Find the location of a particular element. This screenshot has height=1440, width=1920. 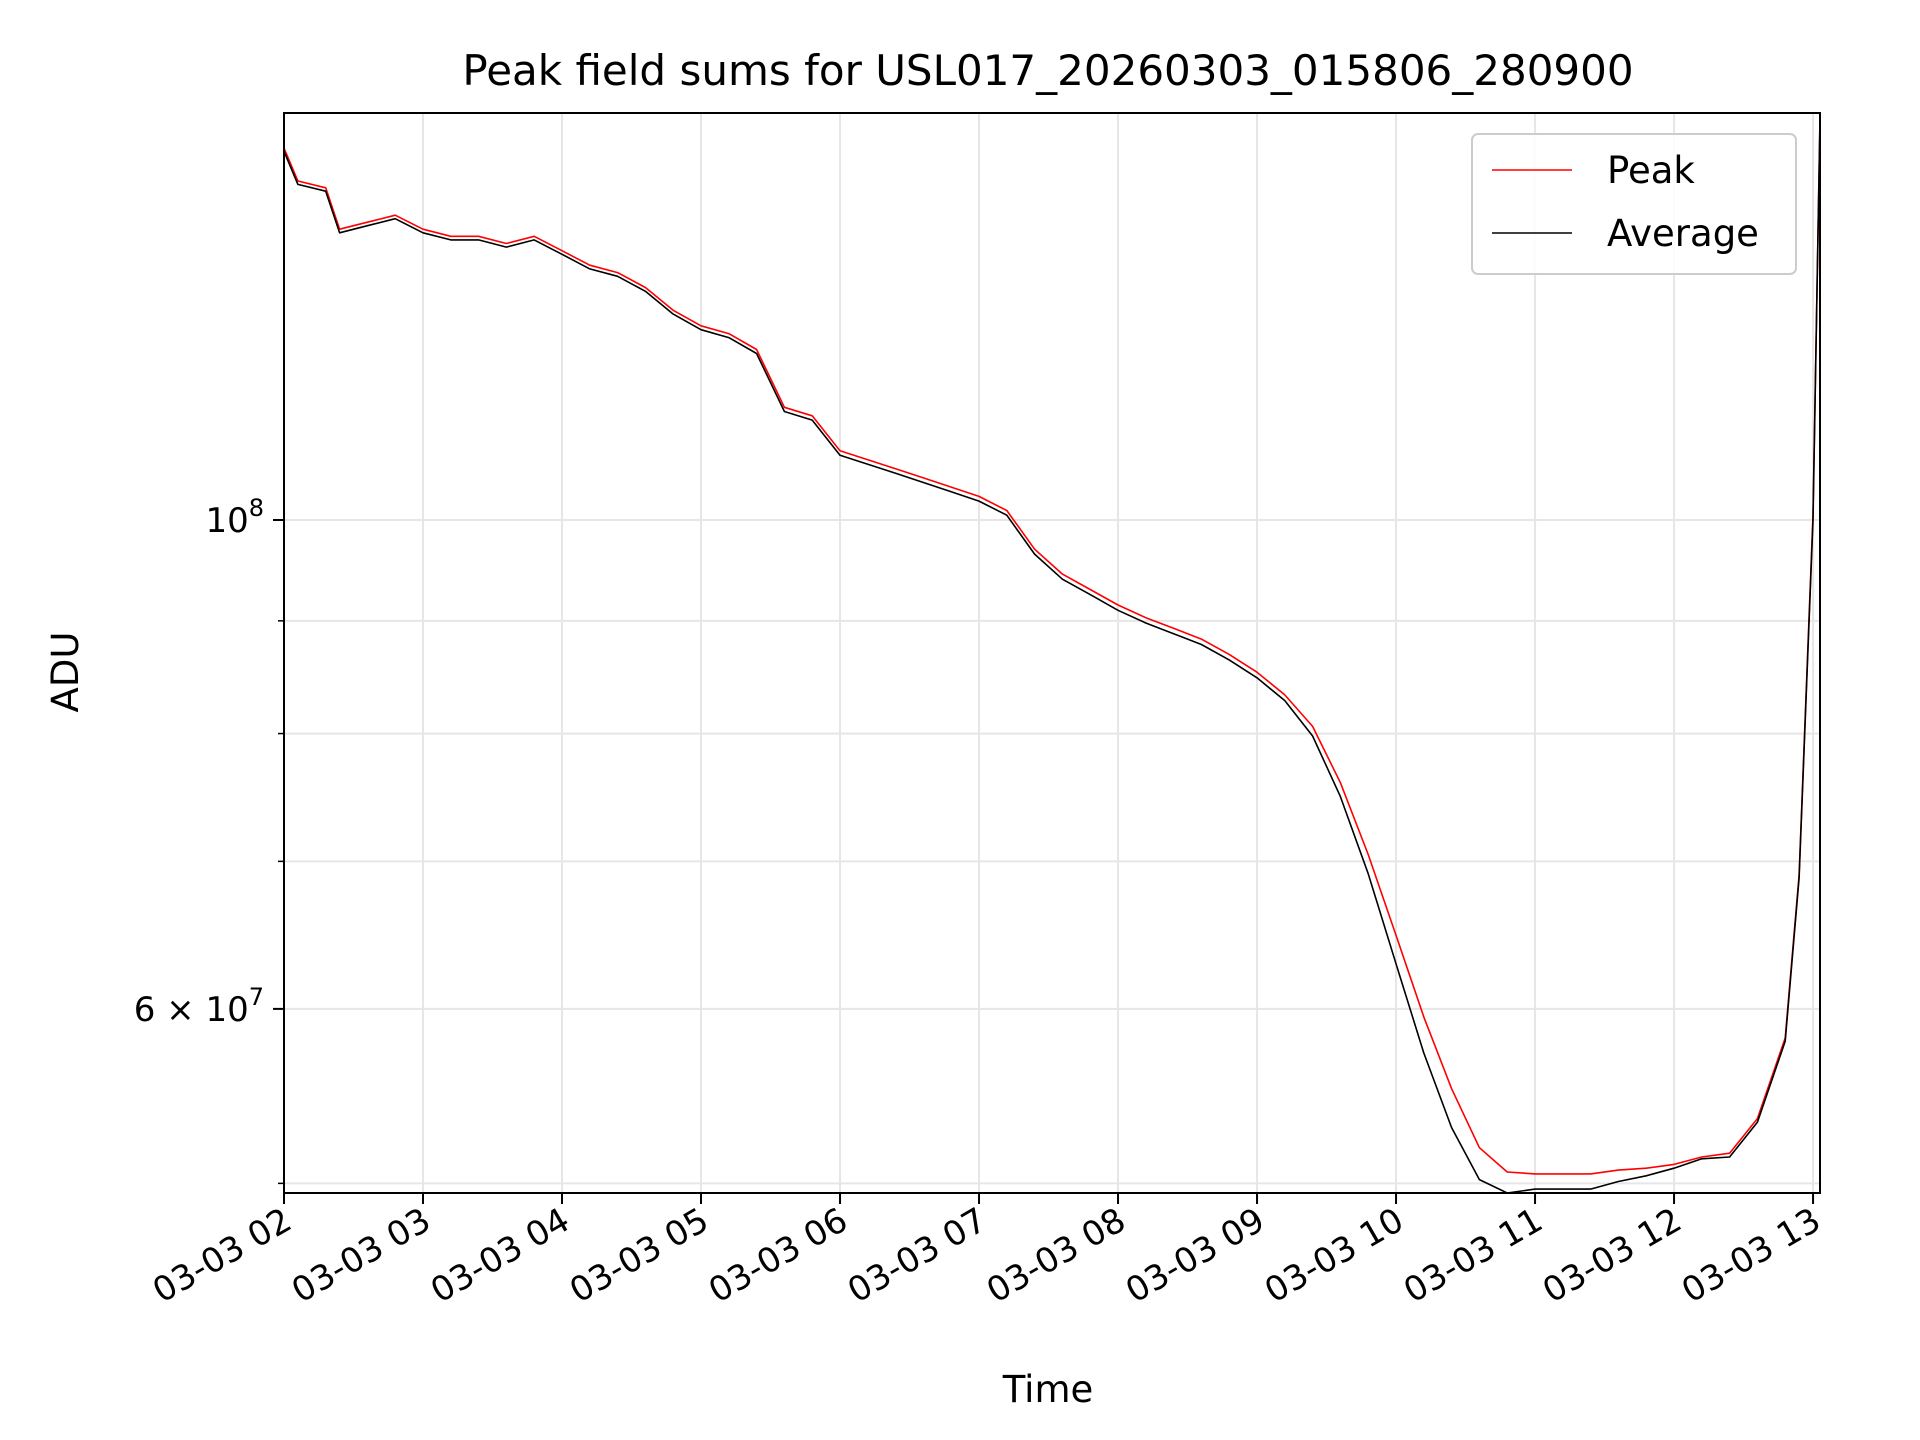

x-axis-label: Time is located at coordinates (1048, 1389).